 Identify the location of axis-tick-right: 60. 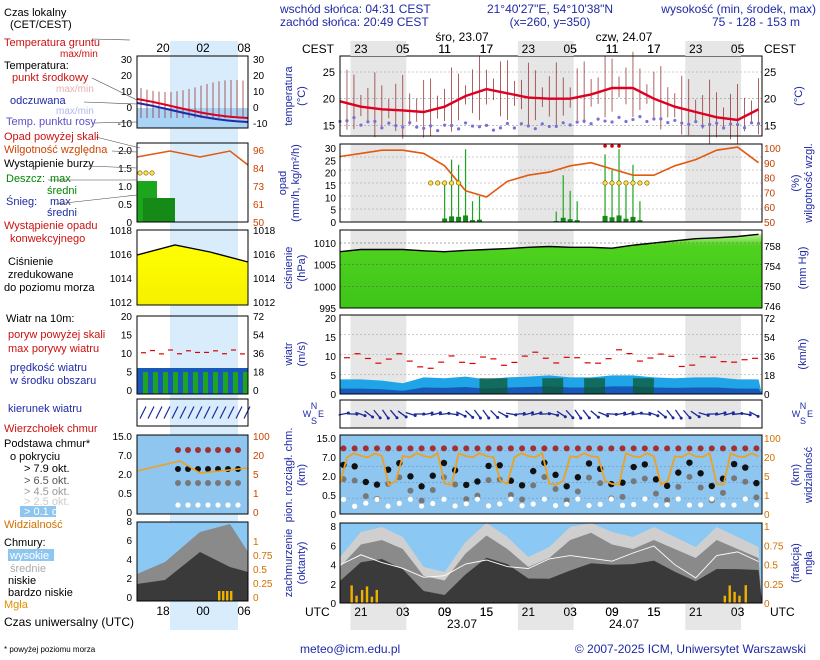
(770, 208).